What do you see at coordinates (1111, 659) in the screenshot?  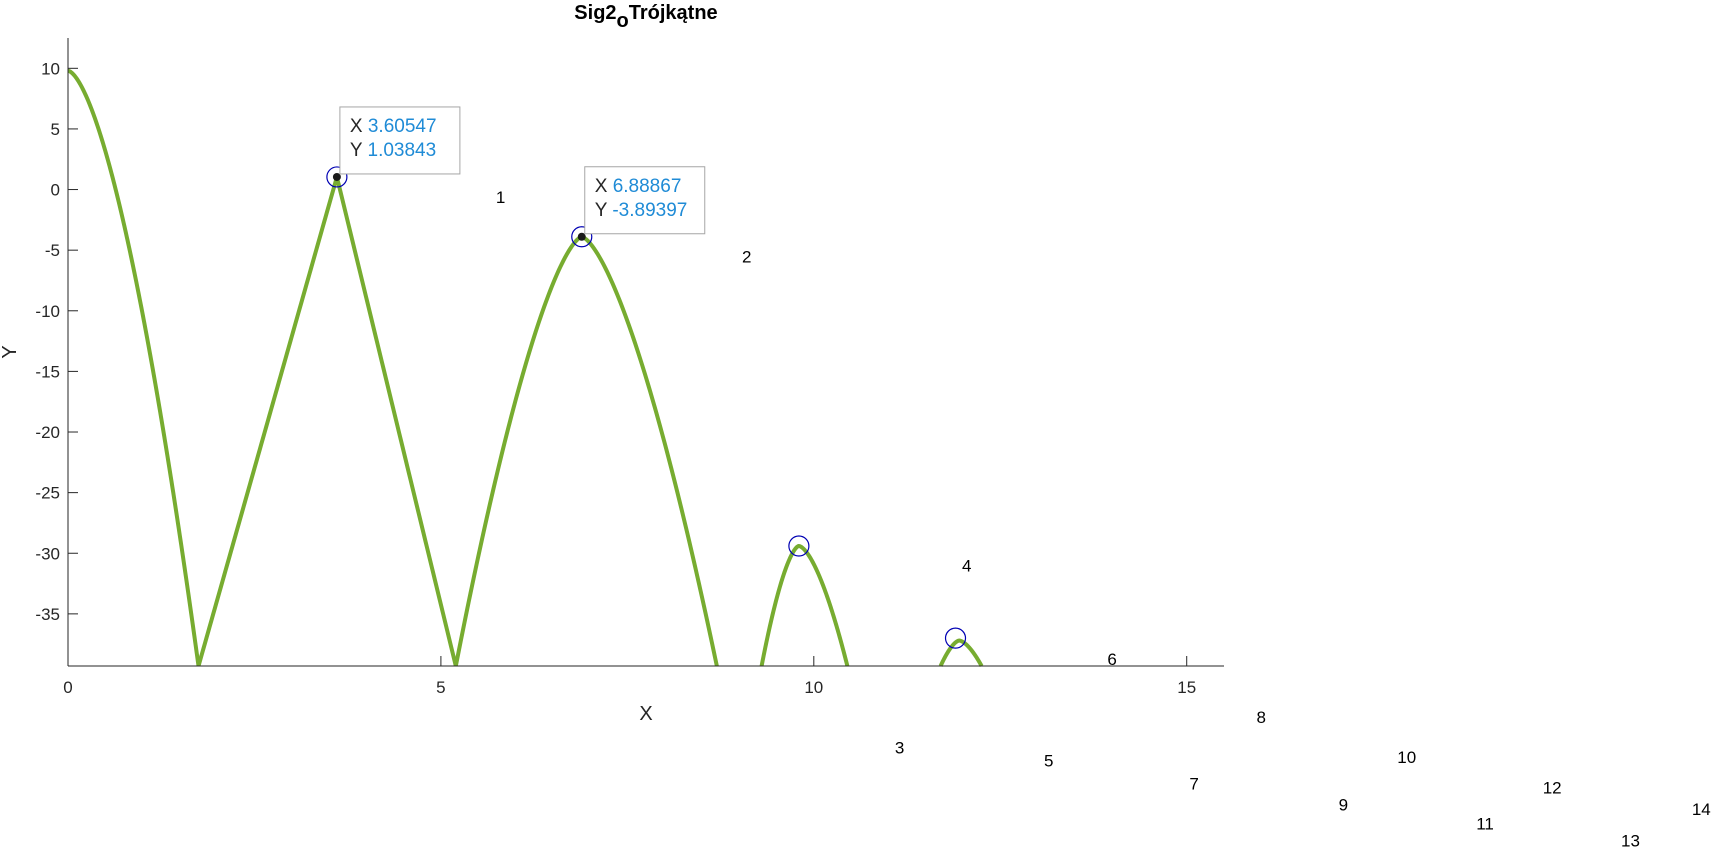 I see `annotation-label: 6` at bounding box center [1111, 659].